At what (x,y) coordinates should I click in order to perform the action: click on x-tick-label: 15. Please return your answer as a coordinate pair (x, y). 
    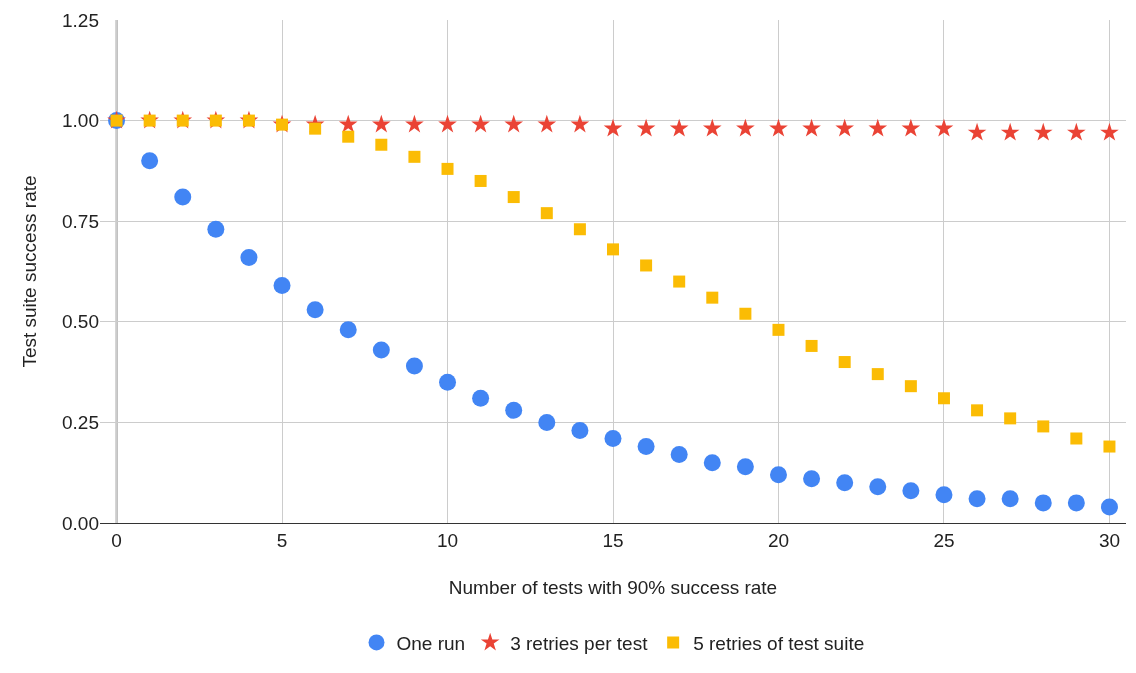
    Looking at the image, I should click on (613, 540).